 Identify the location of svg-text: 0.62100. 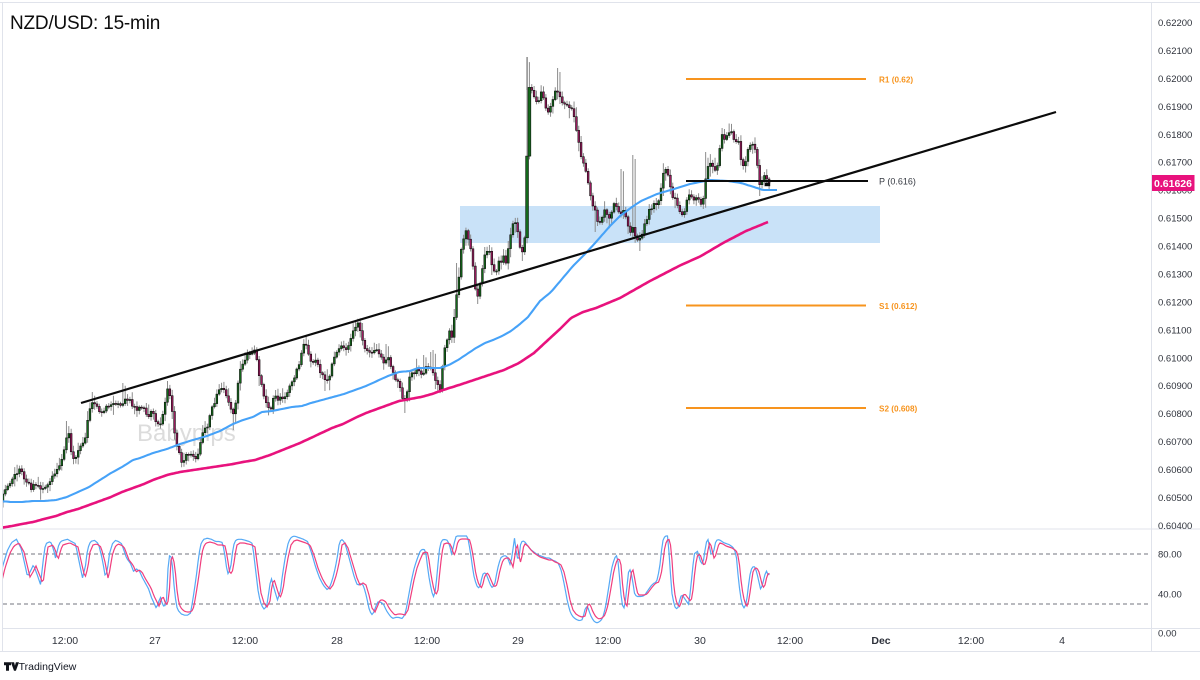
(1175, 51).